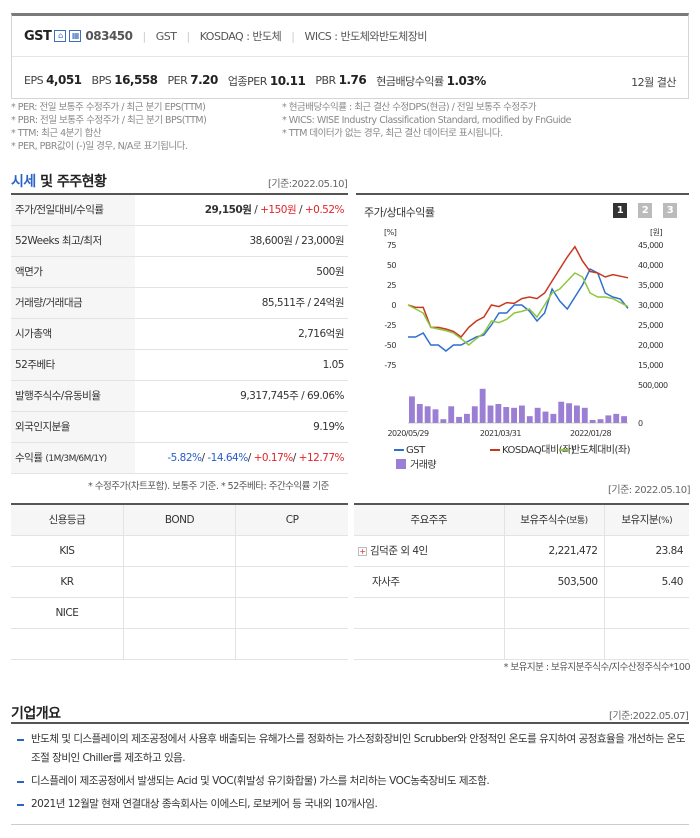  I want to click on legend-label: KOSDAQ대비(좌), so click(538, 450).